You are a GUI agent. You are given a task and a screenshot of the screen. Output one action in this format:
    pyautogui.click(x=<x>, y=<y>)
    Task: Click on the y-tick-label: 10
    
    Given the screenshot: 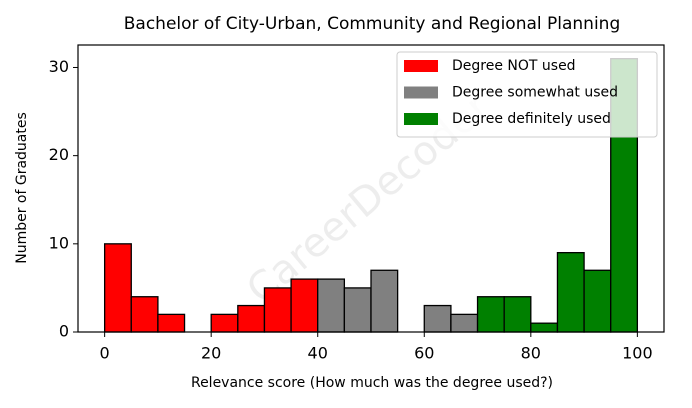 What is the action you would take?
    pyautogui.click(x=59, y=242)
    